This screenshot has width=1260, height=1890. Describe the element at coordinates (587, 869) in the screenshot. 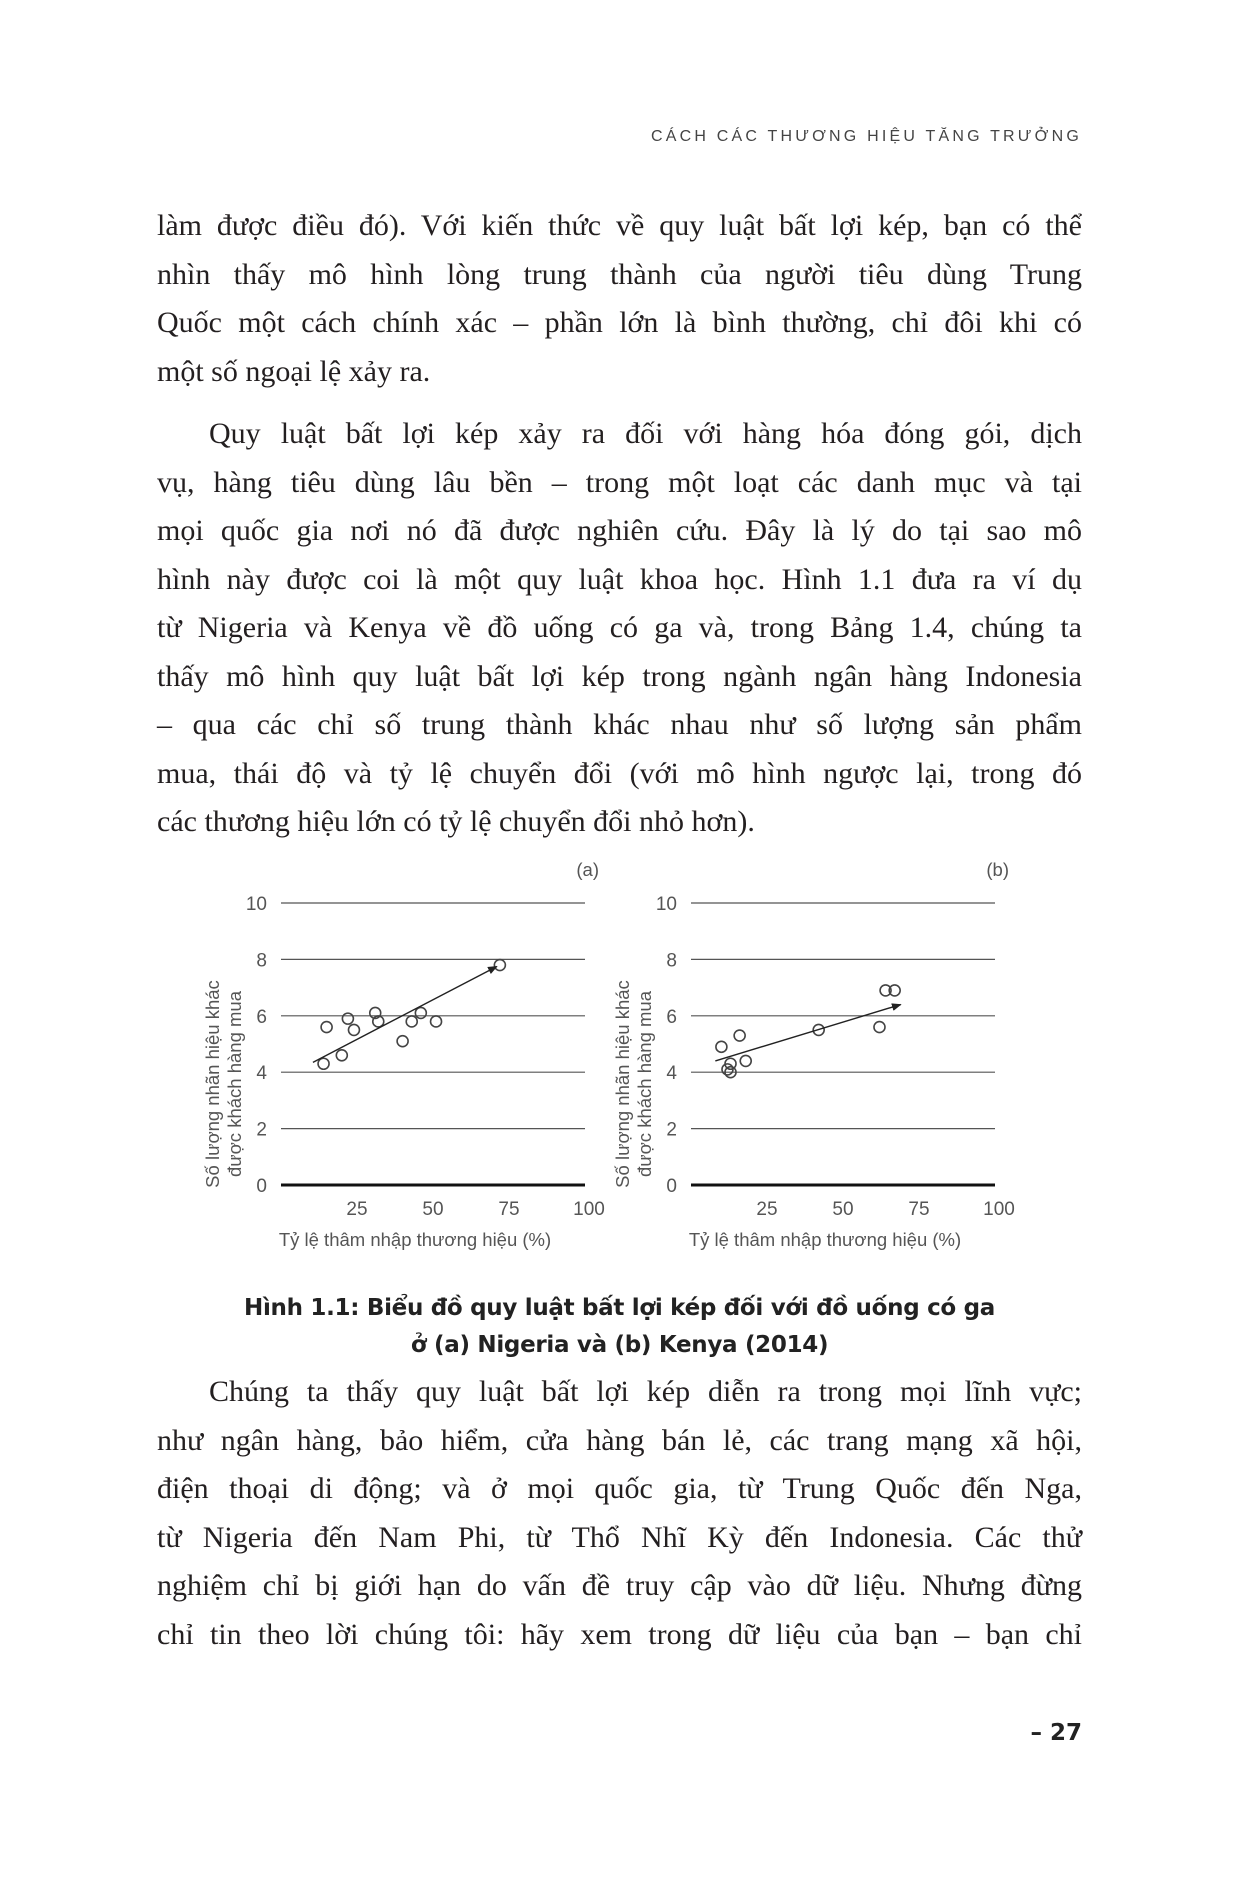

I see `panel-label: (a)` at that location.